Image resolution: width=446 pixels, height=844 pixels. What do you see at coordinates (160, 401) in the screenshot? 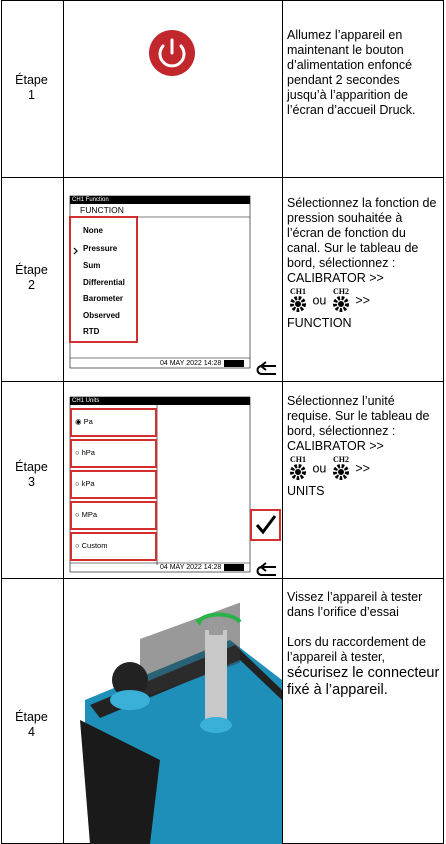
I see `screen-title: CH1 Units` at bounding box center [160, 401].